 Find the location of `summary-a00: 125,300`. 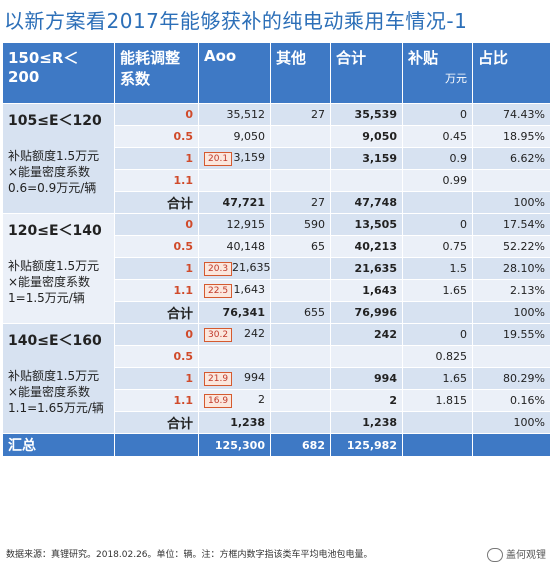

summary-a00: 125,300 is located at coordinates (234, 445).